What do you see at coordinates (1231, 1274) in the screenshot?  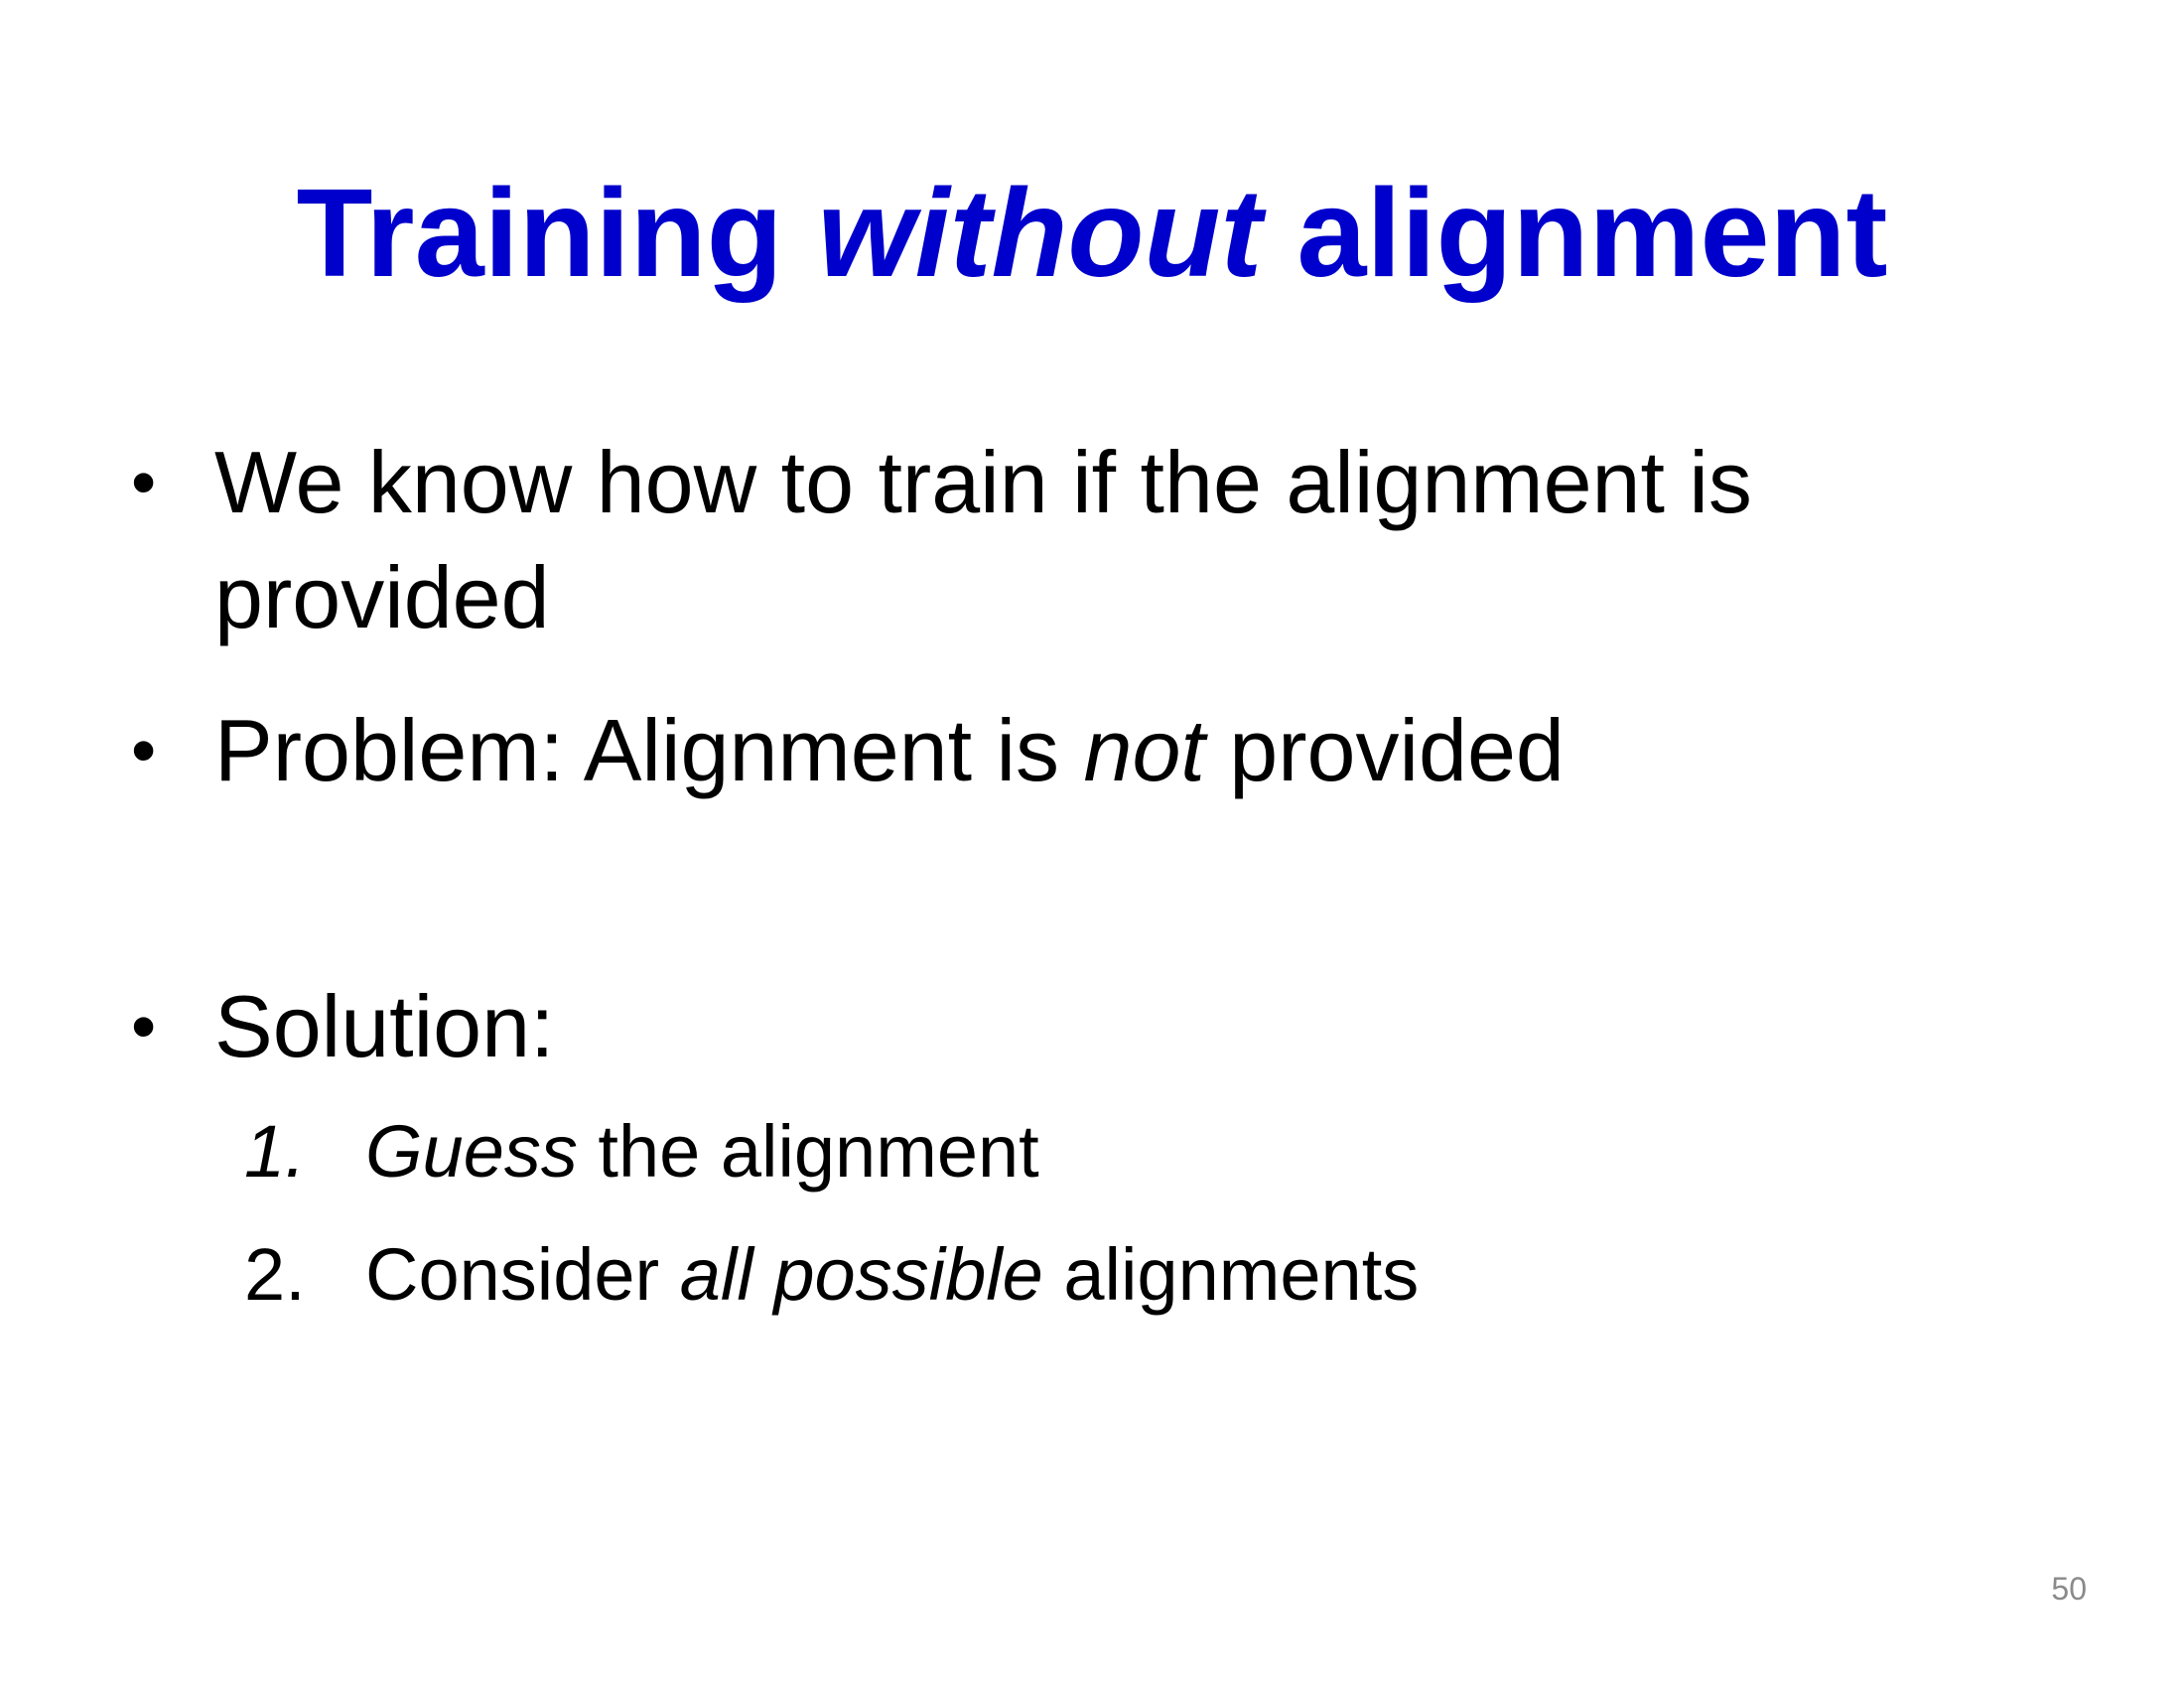 I see `solution-text-after: alignments` at bounding box center [1231, 1274].